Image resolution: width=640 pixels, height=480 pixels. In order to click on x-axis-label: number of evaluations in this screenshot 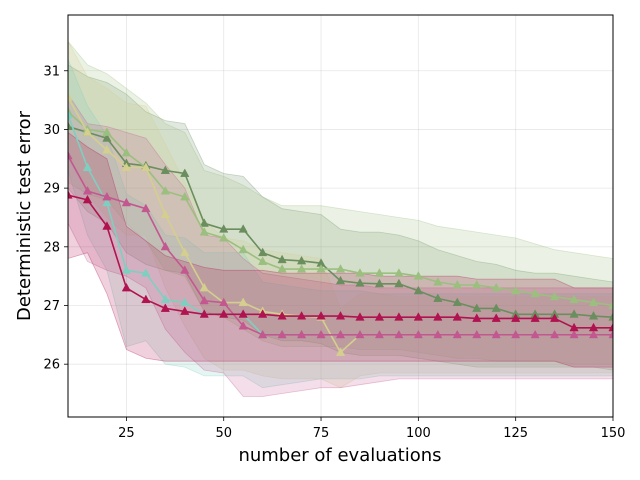, I will do `click(339, 455)`.